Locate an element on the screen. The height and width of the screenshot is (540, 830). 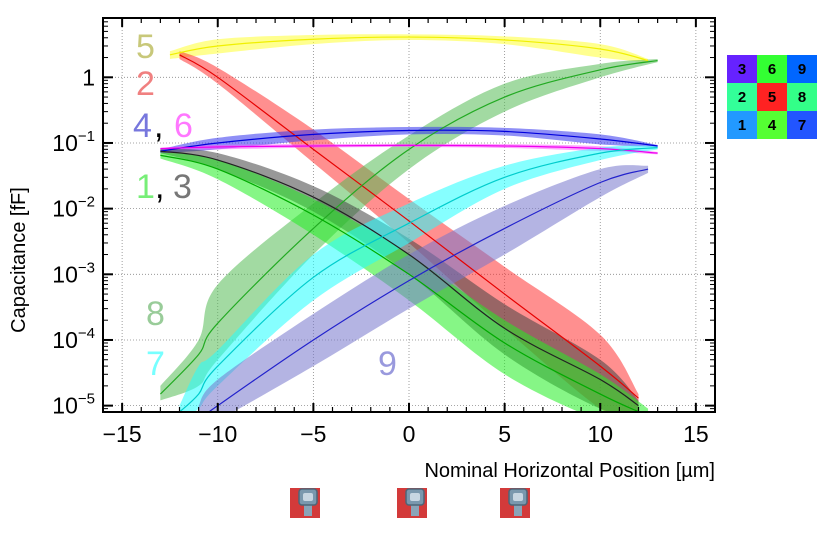
y-tick-exponent: −5 is located at coordinates (86, 399).